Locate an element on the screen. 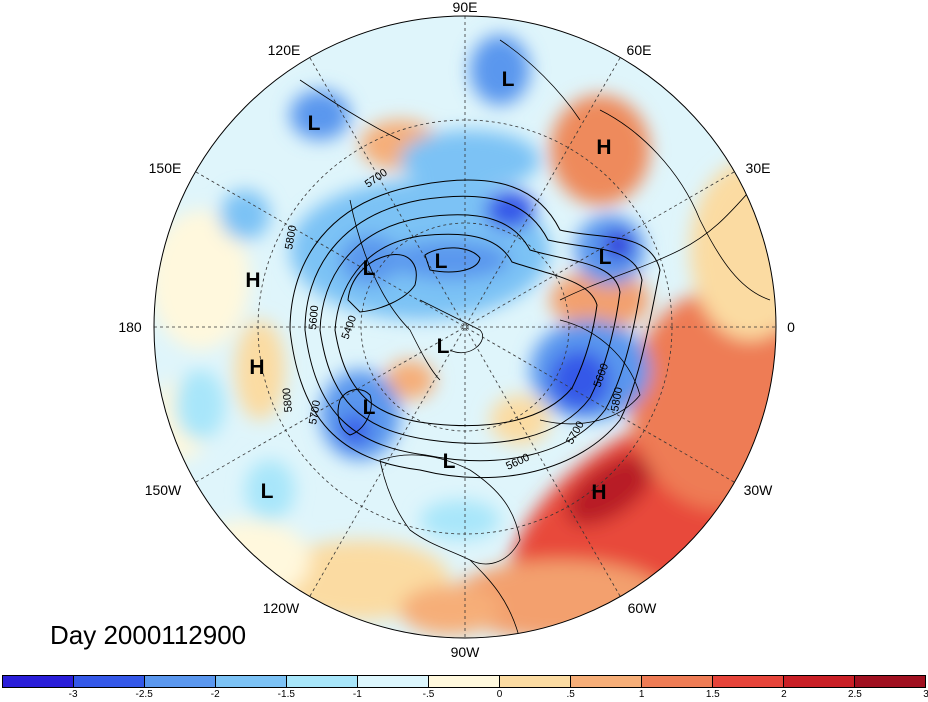  colorbar-tick-label: -1 is located at coordinates (357, 694).